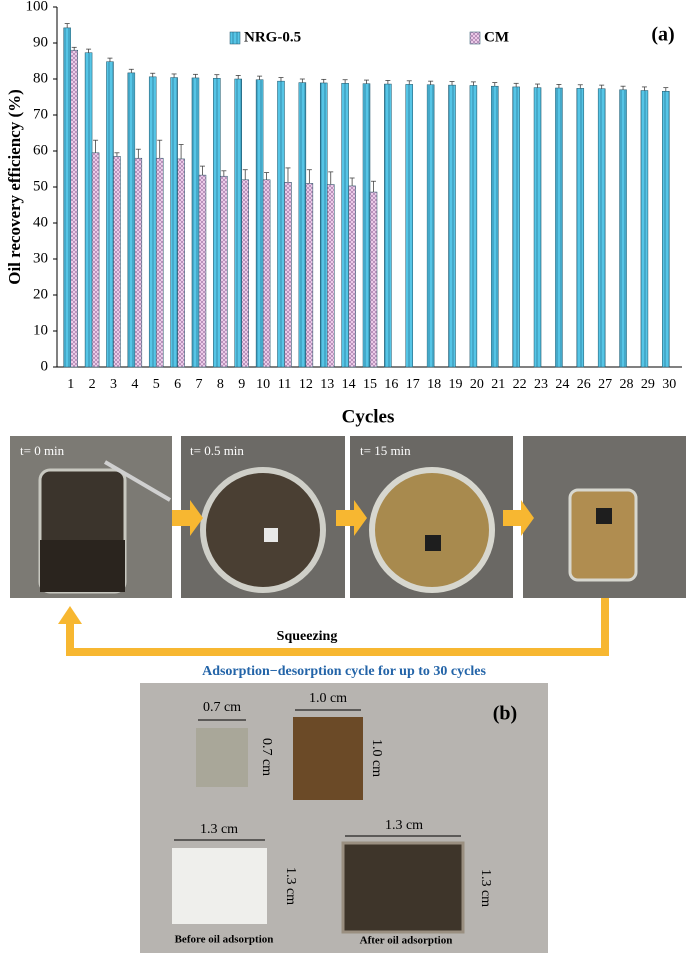 Image resolution: width=686 pixels, height=953 pixels. What do you see at coordinates (477, 384) in the screenshot?
I see `x-tick-label: 20` at bounding box center [477, 384].